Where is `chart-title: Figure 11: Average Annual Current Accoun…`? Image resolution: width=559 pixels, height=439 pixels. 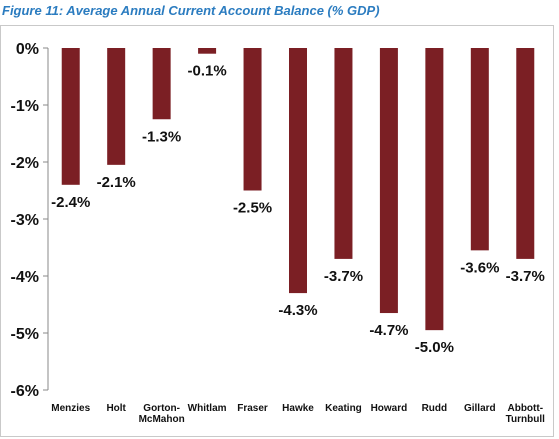 chart-title: Figure 11: Average Annual Current Accoun… is located at coordinates (191, 10).